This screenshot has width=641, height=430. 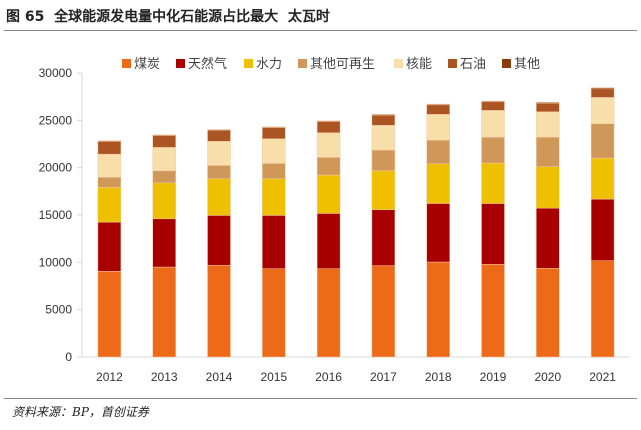 I want to click on legend-label: 水力, so click(x=269, y=63).